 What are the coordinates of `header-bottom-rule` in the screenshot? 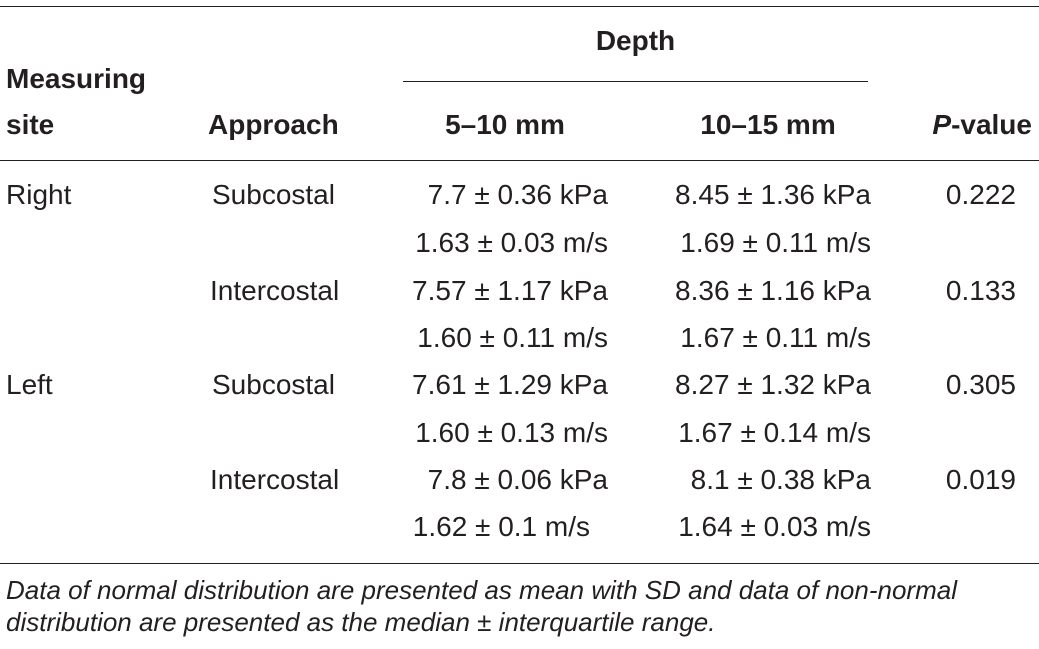 It's located at (519, 160).